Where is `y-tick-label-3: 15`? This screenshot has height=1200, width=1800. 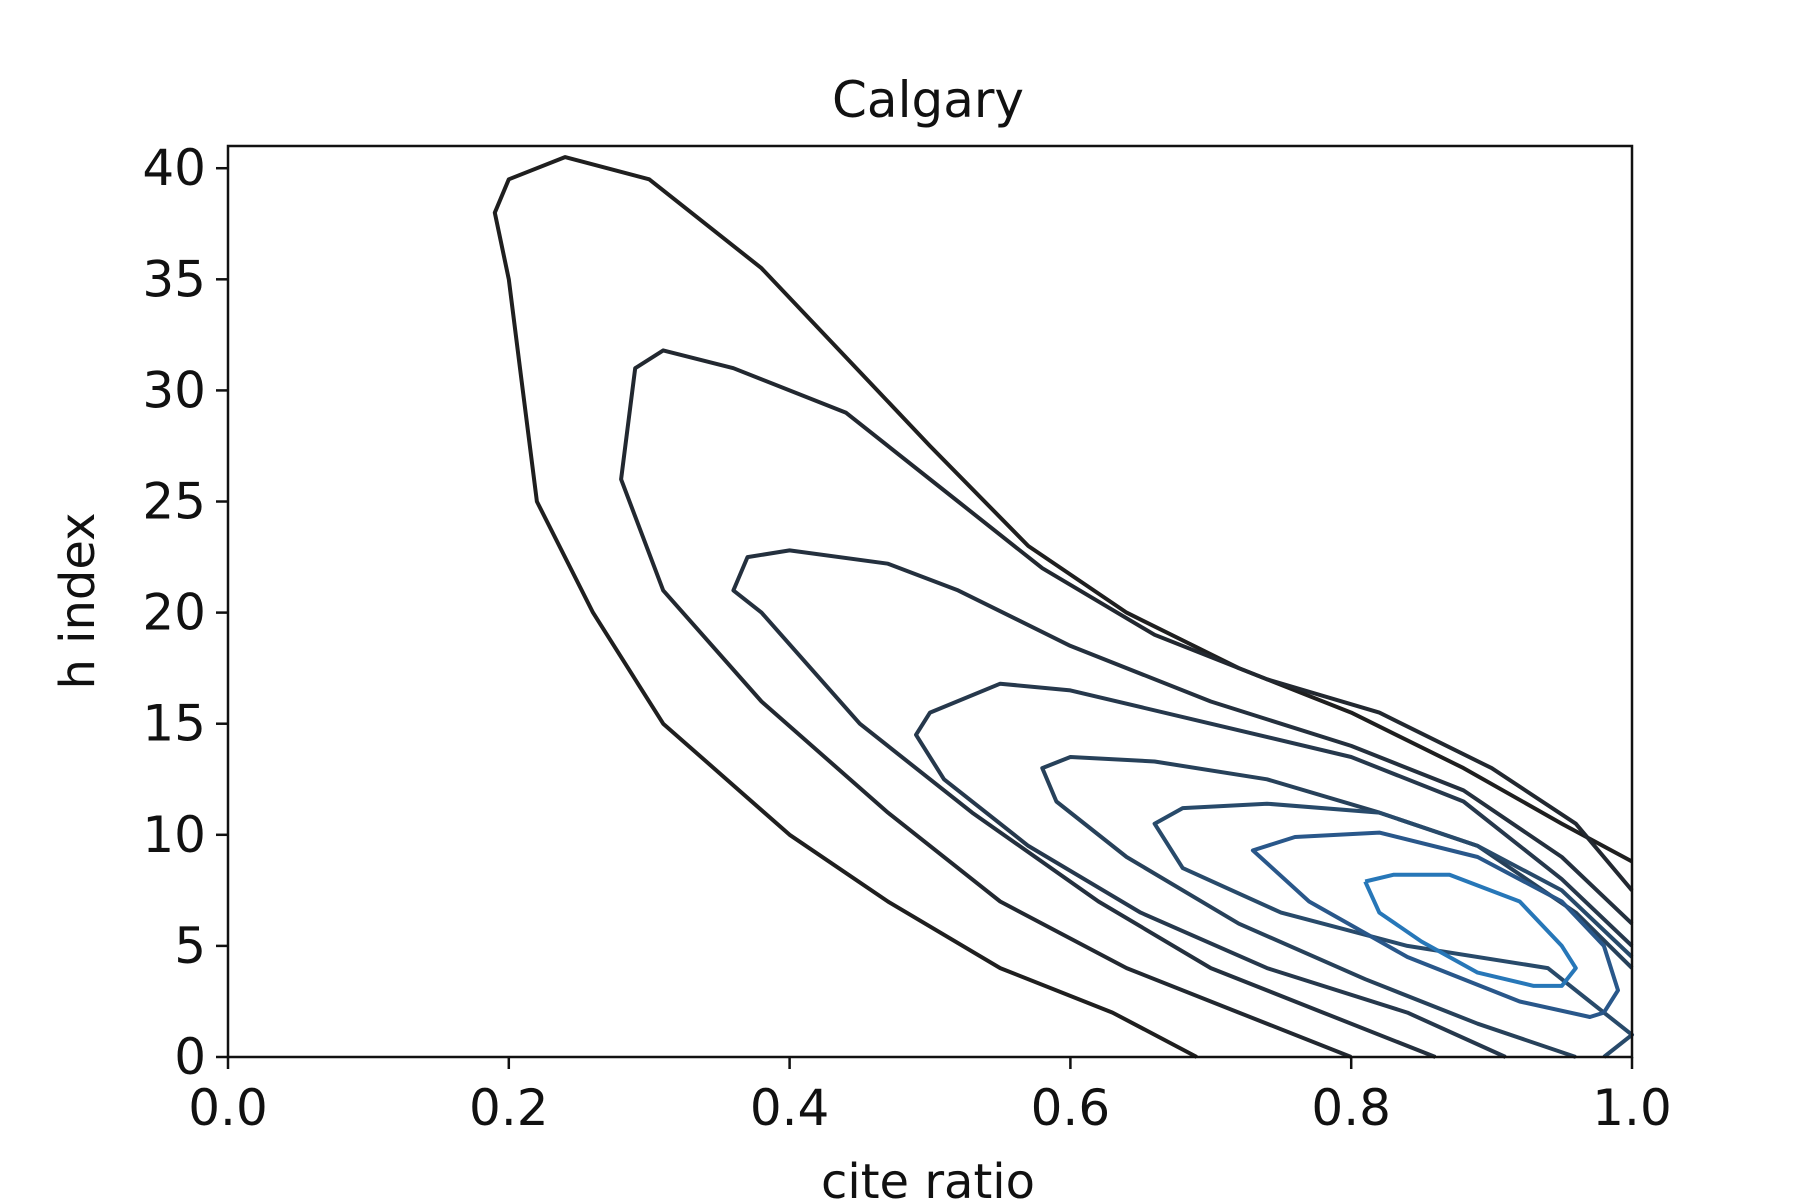 y-tick-label-3: 15 is located at coordinates (174, 724).